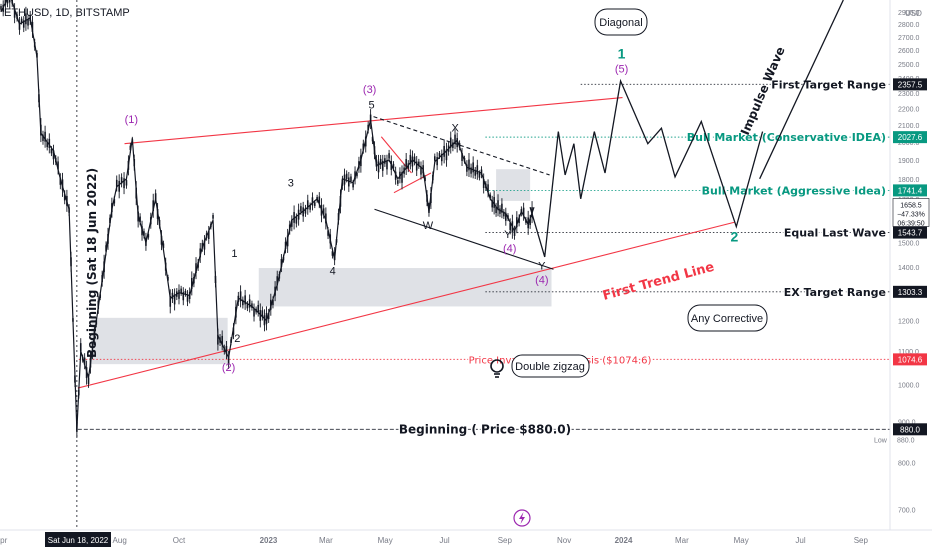  I want to click on level-label-6: Beginning ( Price $880.0), so click(485, 429).